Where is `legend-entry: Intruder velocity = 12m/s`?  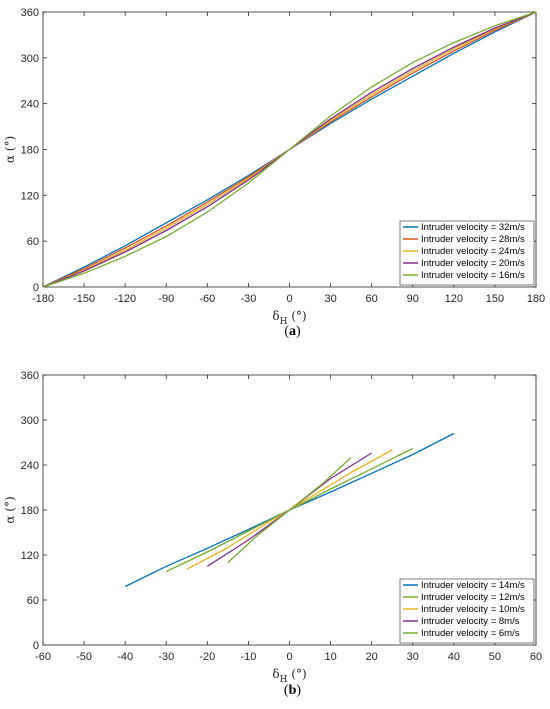
legend-entry: Intruder velocity = 12m/s is located at coordinates (473, 597).